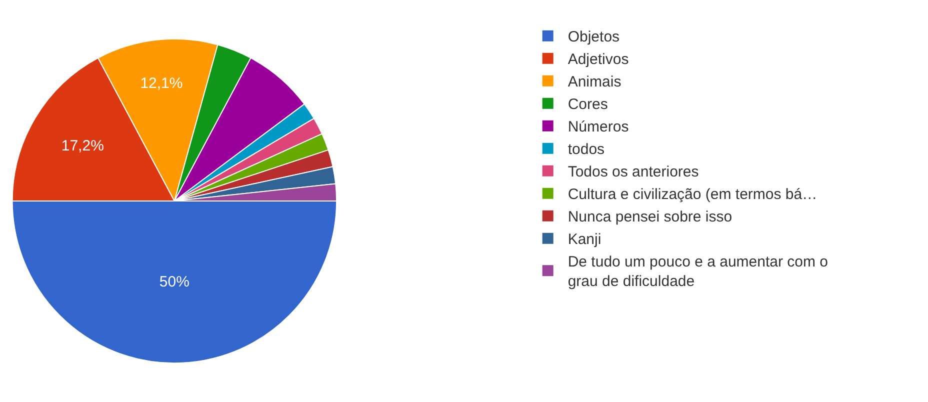 The width and height of the screenshot is (928, 402). I want to click on legend-label: Todos os anteriores, so click(633, 172).